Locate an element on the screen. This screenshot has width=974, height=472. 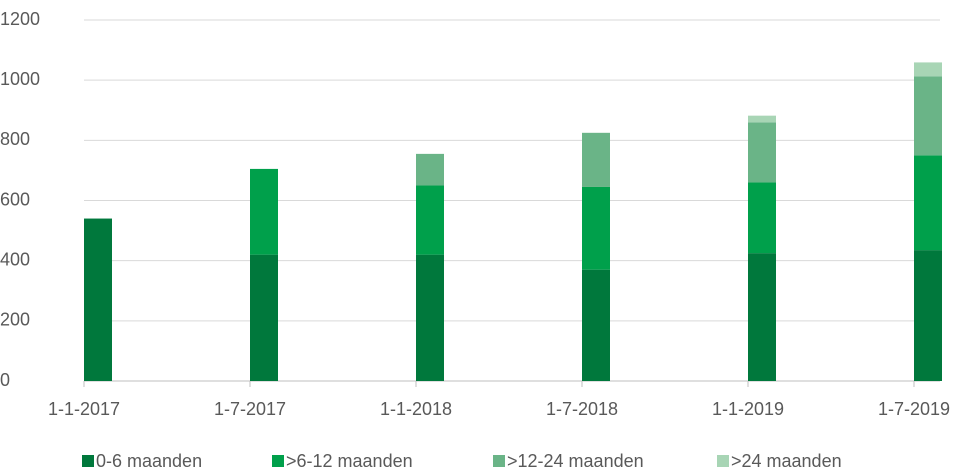
y-tick-label: 400 is located at coordinates (15, 259).